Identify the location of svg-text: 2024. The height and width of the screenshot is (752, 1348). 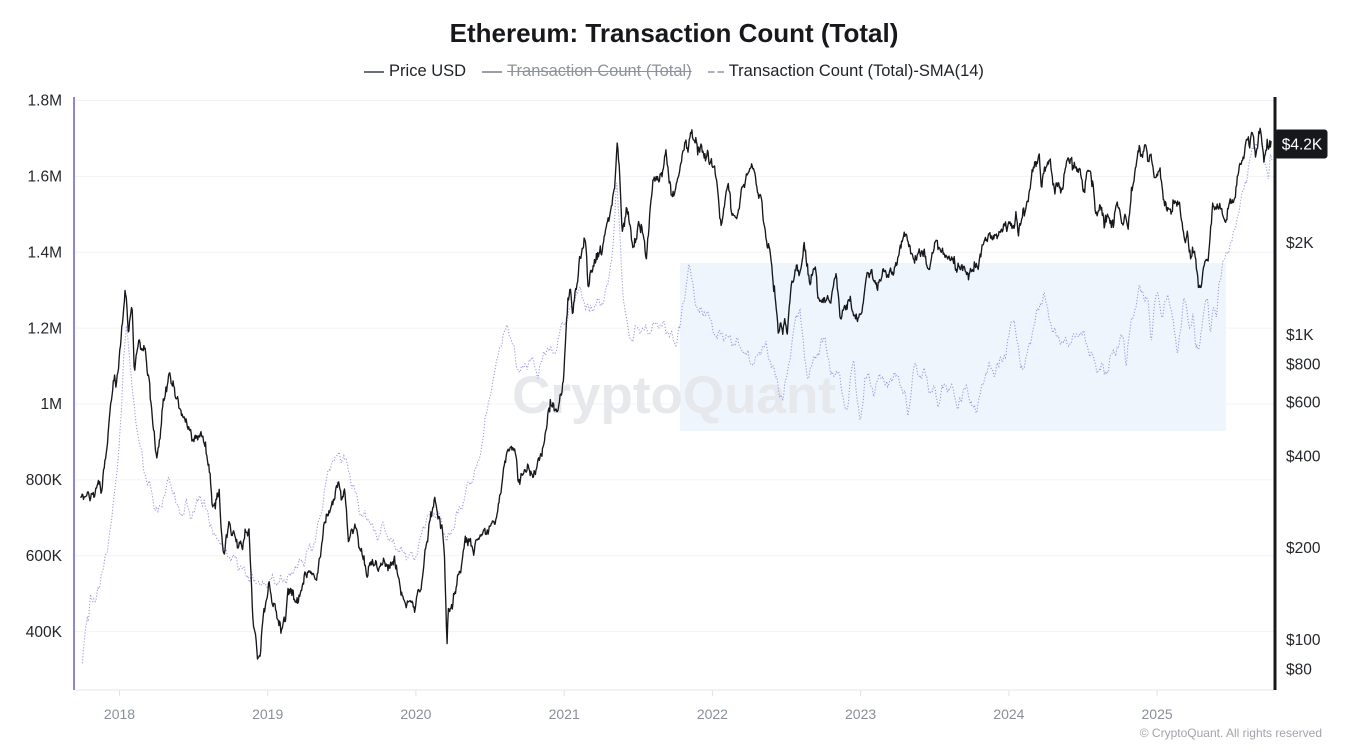
(1008, 714).